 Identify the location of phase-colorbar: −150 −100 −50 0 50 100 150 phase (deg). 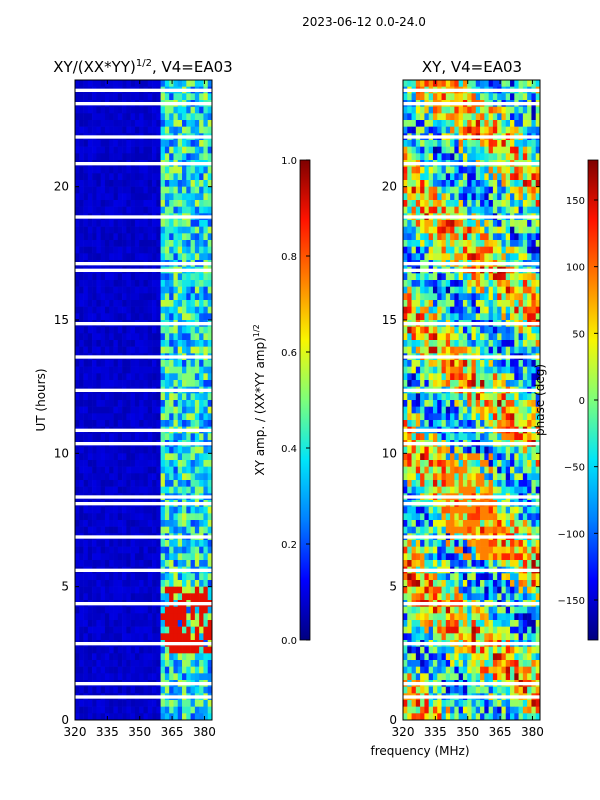
(566, 400).